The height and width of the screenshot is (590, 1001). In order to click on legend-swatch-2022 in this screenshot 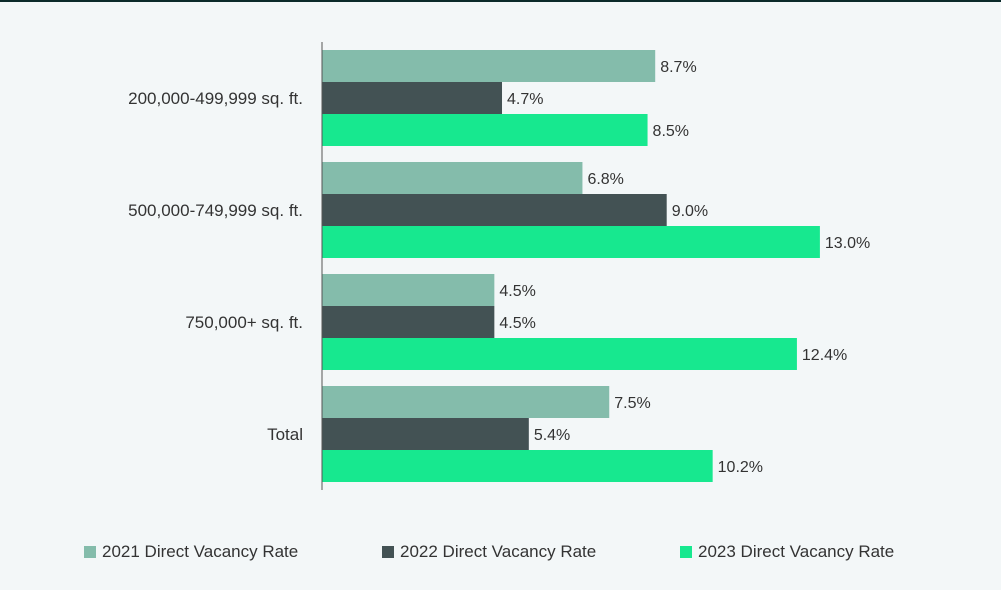, I will do `click(388, 552)`.